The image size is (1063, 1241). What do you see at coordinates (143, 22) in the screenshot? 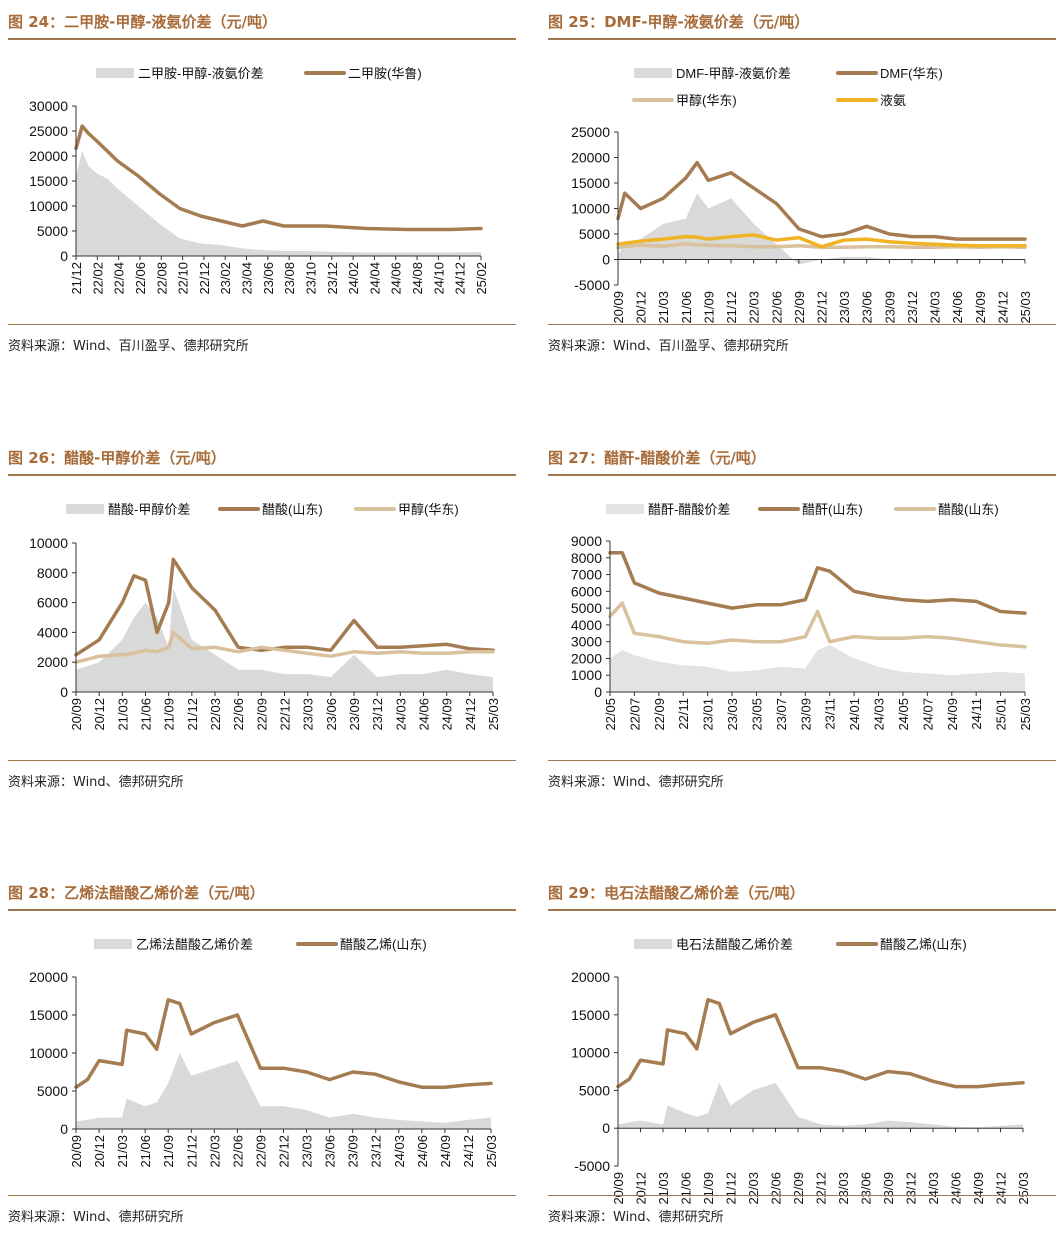
I see `figure-title: 图 24：二甲胺-甲醇-液氨价差（元/吨）` at bounding box center [143, 22].